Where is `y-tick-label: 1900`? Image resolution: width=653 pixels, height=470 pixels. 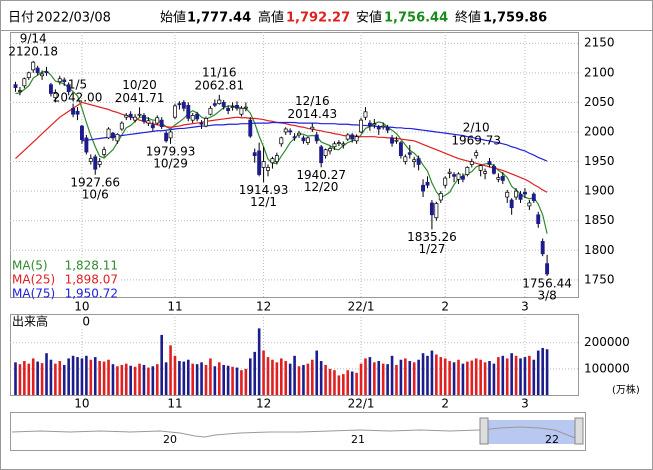
y-tick-label: 1900 is located at coordinates (599, 191).